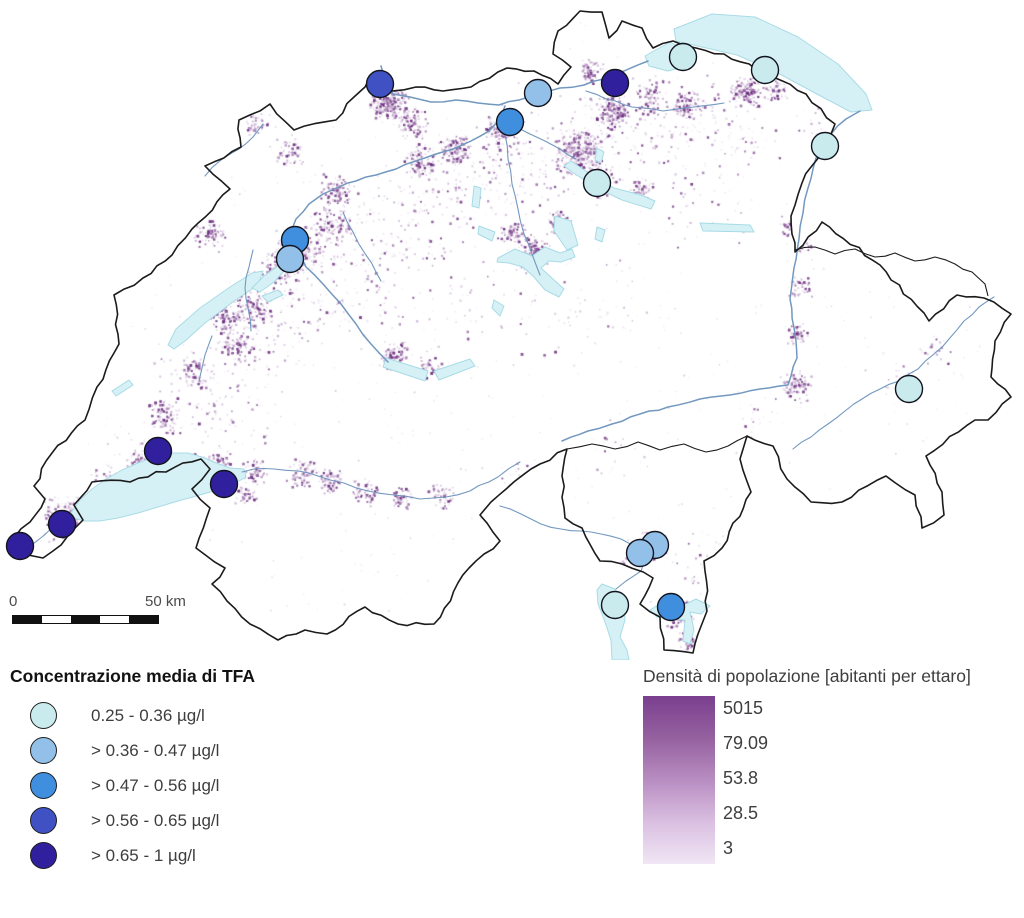 The width and height of the screenshot is (1024, 918). Describe the element at coordinates (679, 780) in the screenshot. I see `density-gradient-bar` at that location.